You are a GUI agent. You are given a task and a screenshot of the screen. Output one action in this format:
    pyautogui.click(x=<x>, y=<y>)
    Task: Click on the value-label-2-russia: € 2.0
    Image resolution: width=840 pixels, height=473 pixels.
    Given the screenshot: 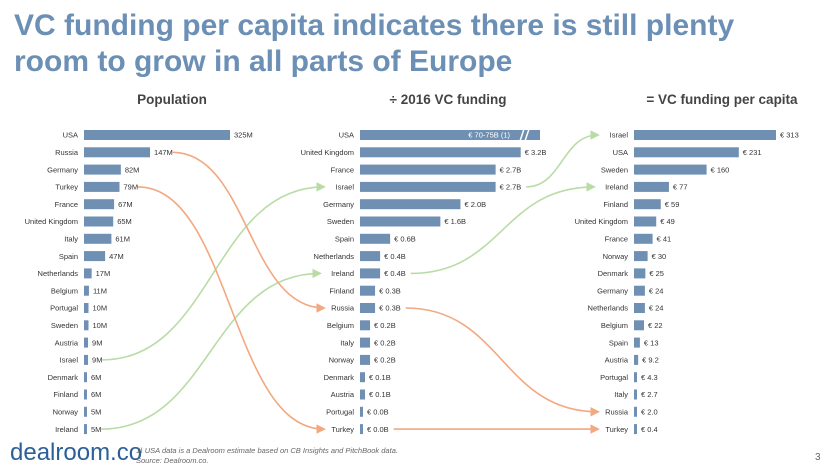 What is the action you would take?
    pyautogui.click(x=649, y=412)
    